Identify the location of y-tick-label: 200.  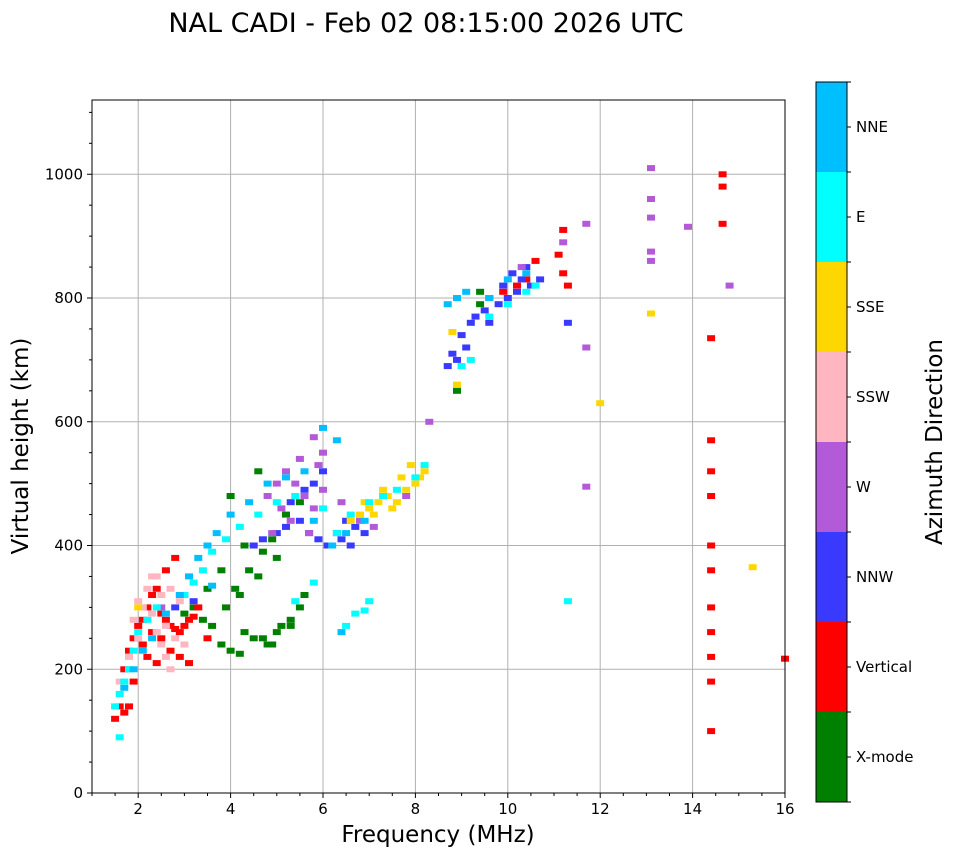
(68, 669).